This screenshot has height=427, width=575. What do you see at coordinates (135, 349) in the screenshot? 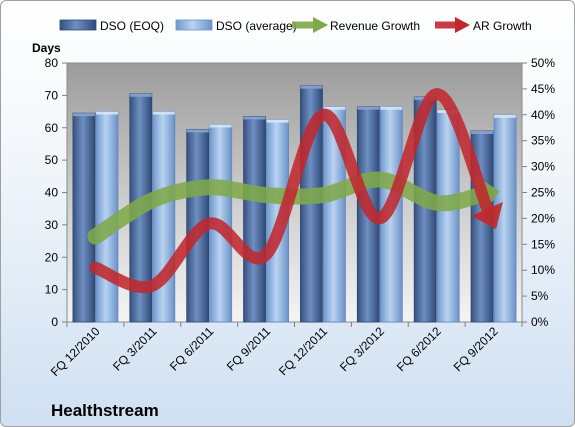
I see `x-tick-label: FQ 3/2011` at bounding box center [135, 349].